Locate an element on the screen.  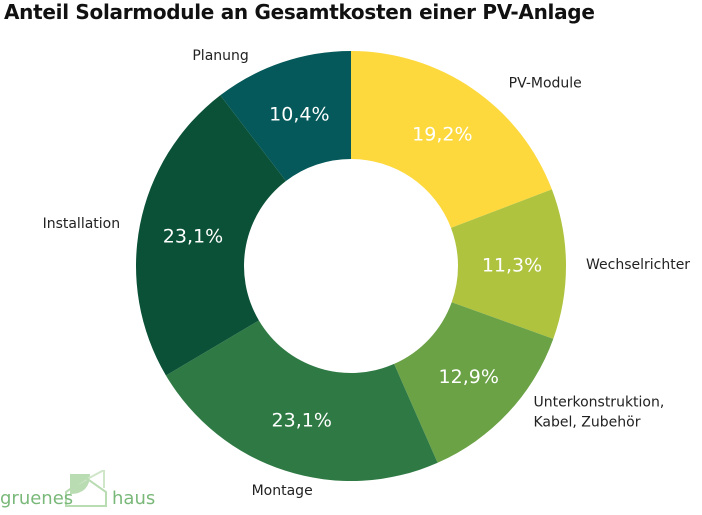
slice-category-label: Planung is located at coordinates (220, 56).